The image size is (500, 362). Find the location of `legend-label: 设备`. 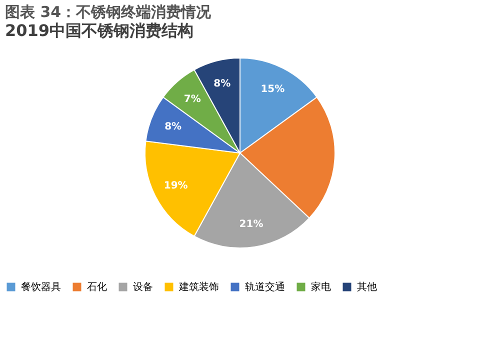

legend-label: 设备 is located at coordinates (143, 287).